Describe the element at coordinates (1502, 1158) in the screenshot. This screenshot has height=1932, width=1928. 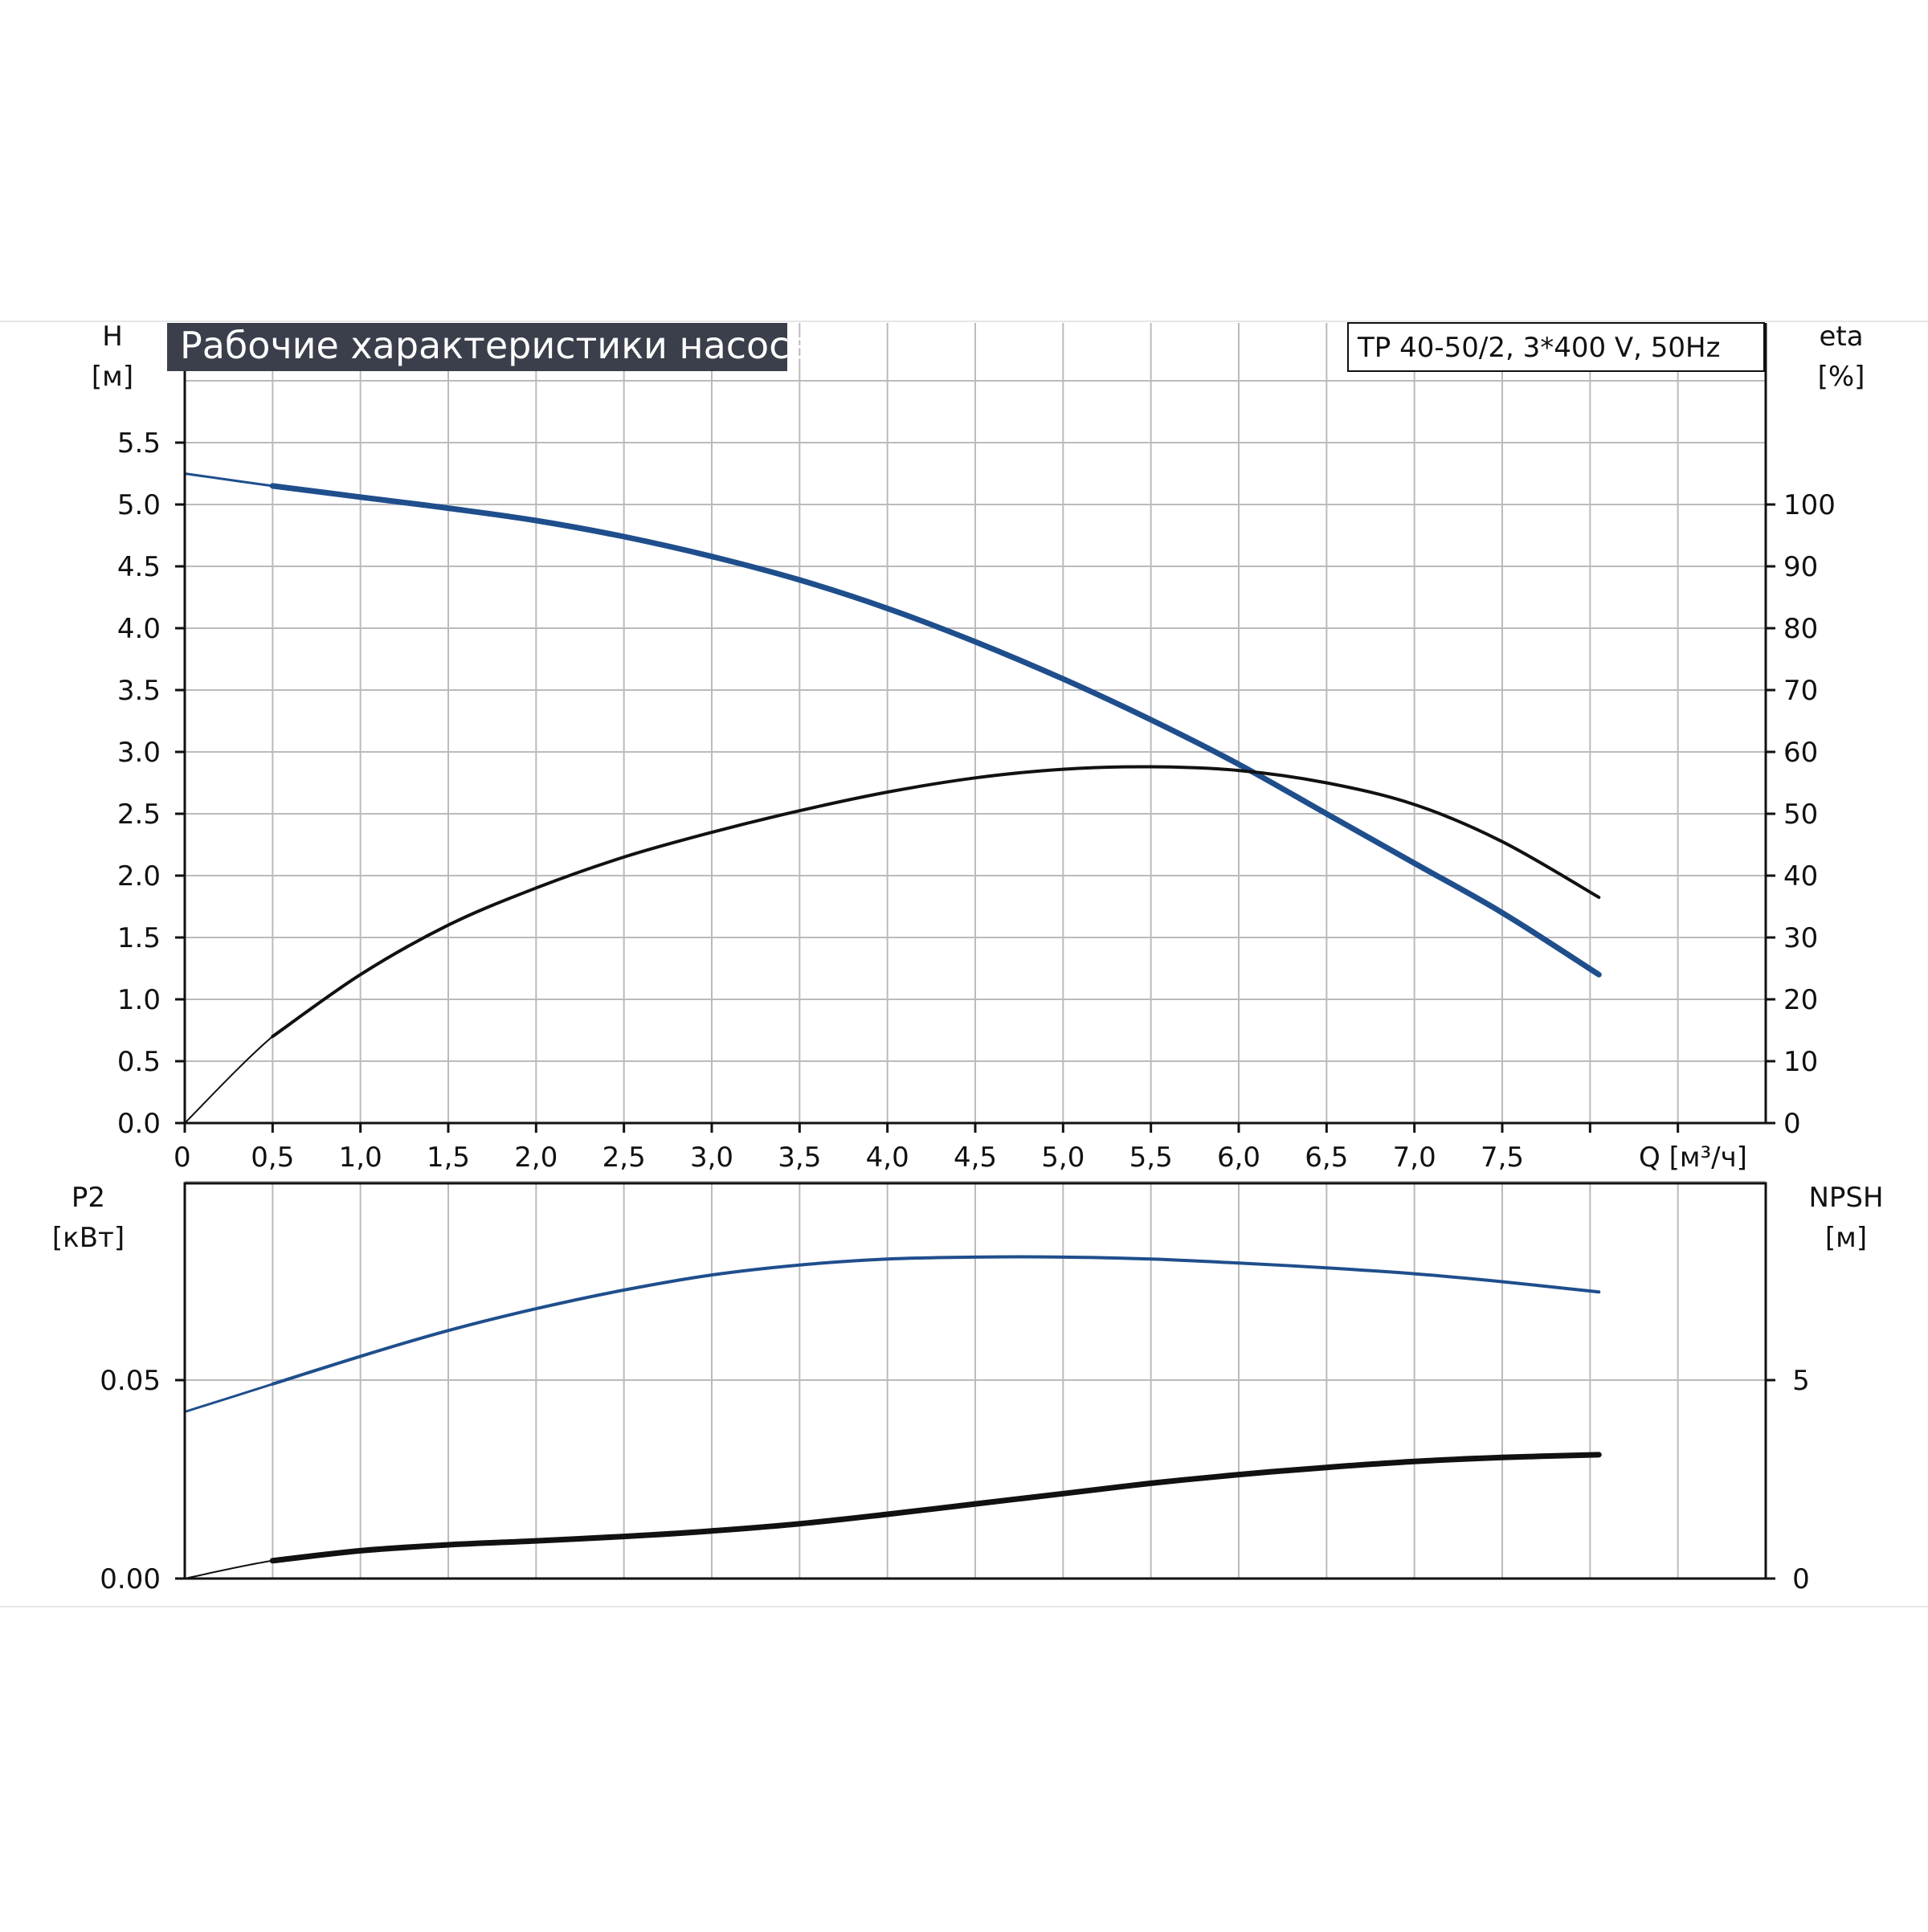
I see `x-tick-label: 7,5` at that location.